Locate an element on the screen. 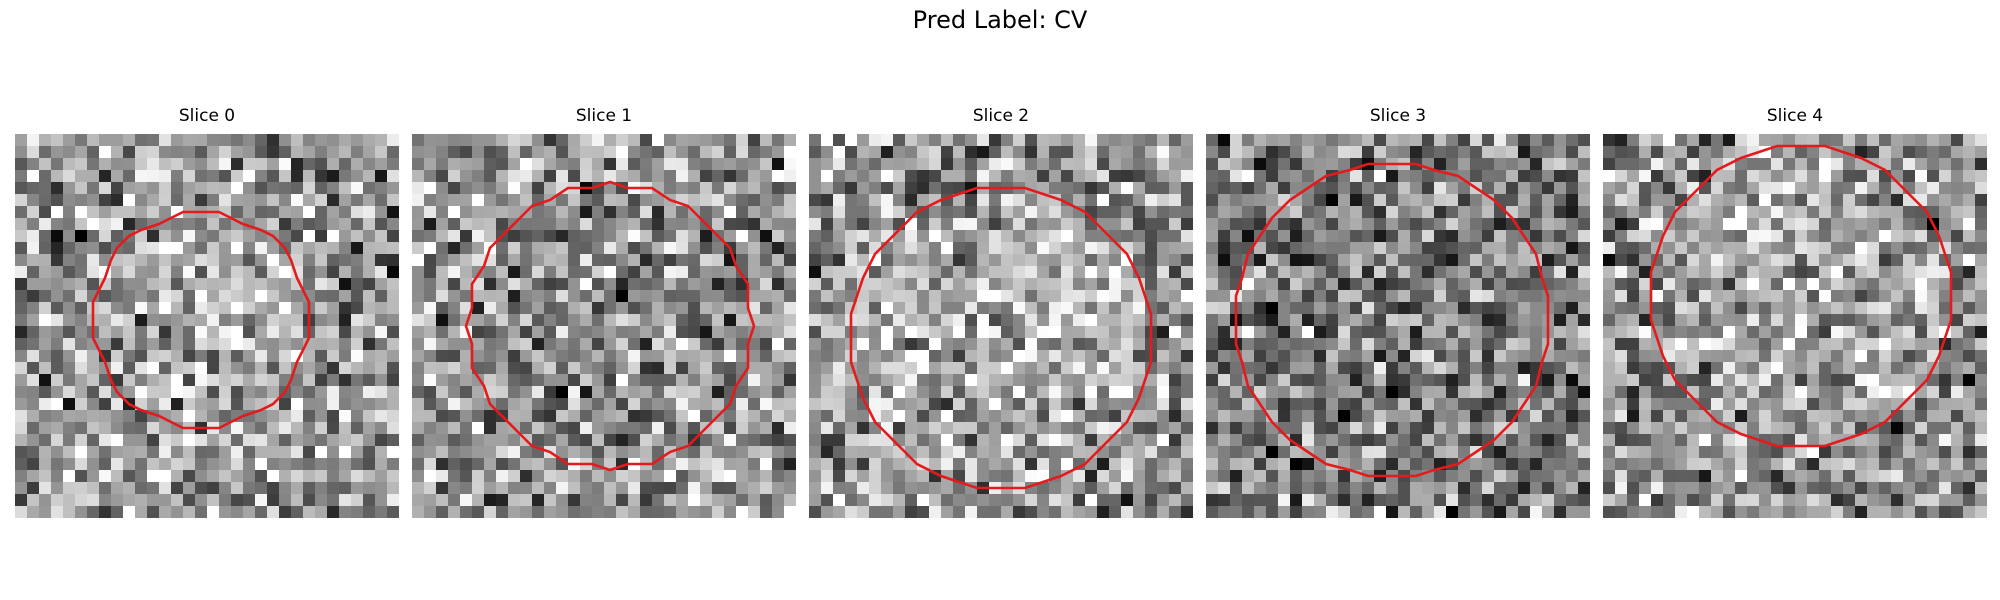  slice-title-2: Slice 2 is located at coordinates (1001, 116).